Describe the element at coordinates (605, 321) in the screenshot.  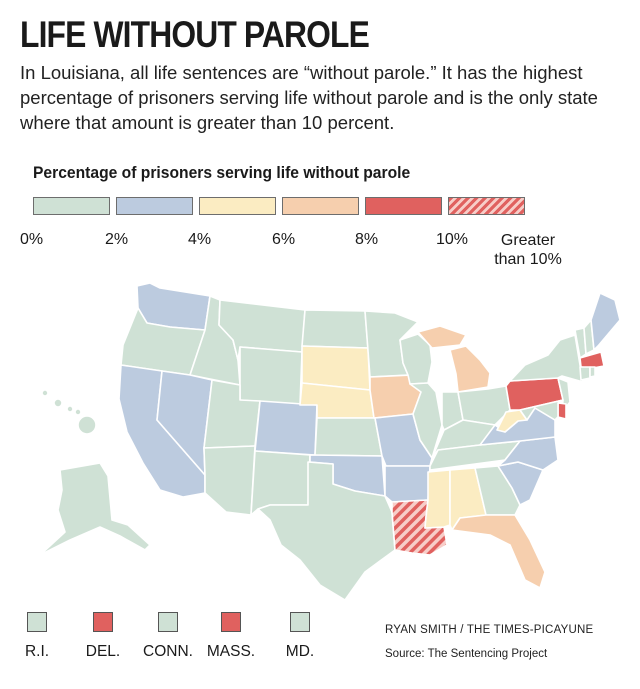
I see `state-maine` at that location.